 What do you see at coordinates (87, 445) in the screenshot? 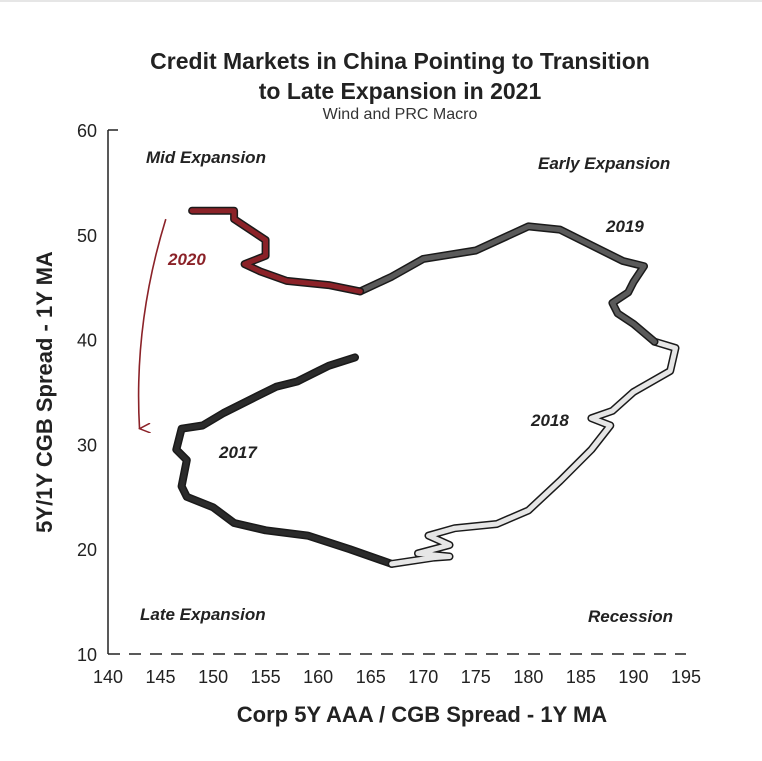
I see `y-tick-label: 30` at bounding box center [87, 445].